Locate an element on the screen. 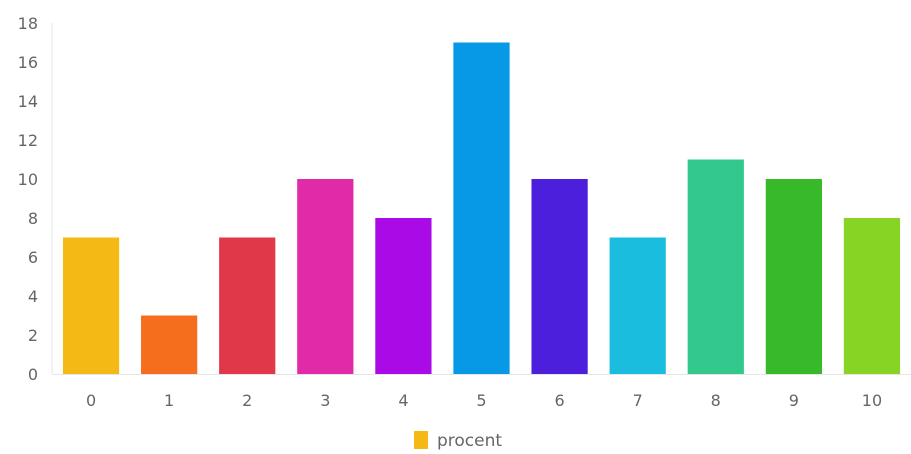  y-tick-label: 2 is located at coordinates (33, 335).